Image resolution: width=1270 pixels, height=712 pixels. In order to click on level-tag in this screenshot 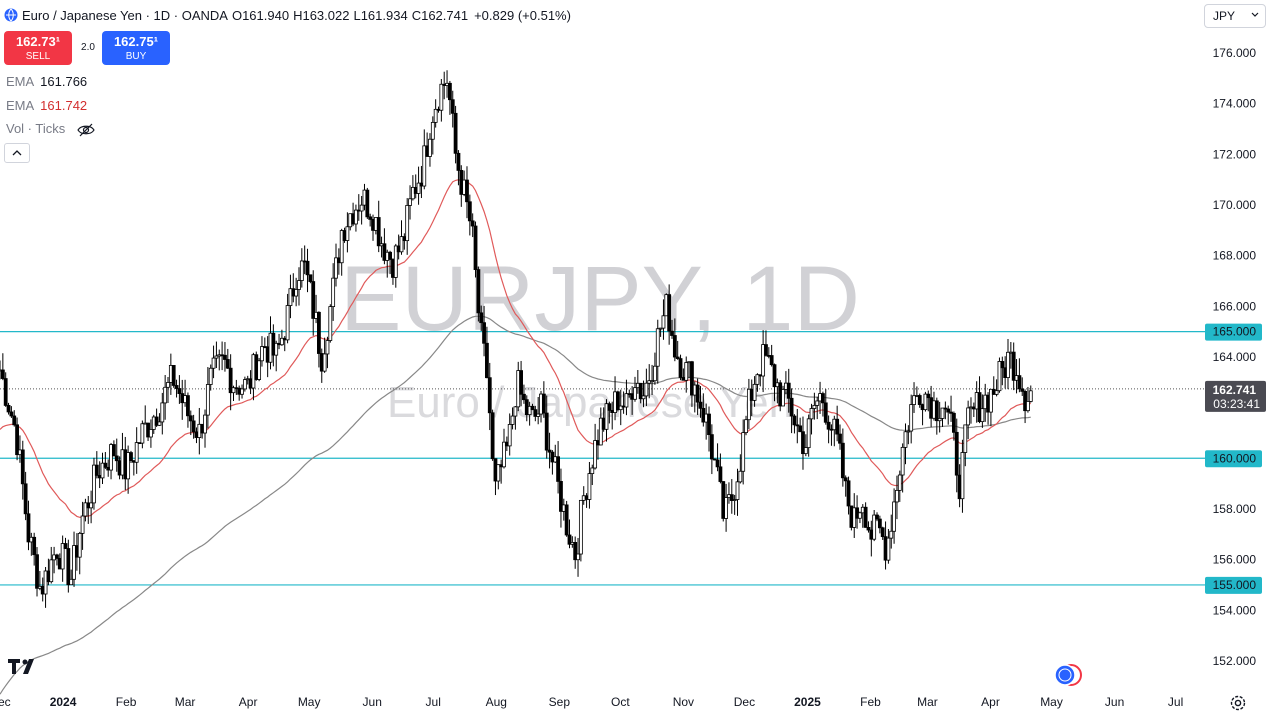, I will do `click(1233, 585)`.